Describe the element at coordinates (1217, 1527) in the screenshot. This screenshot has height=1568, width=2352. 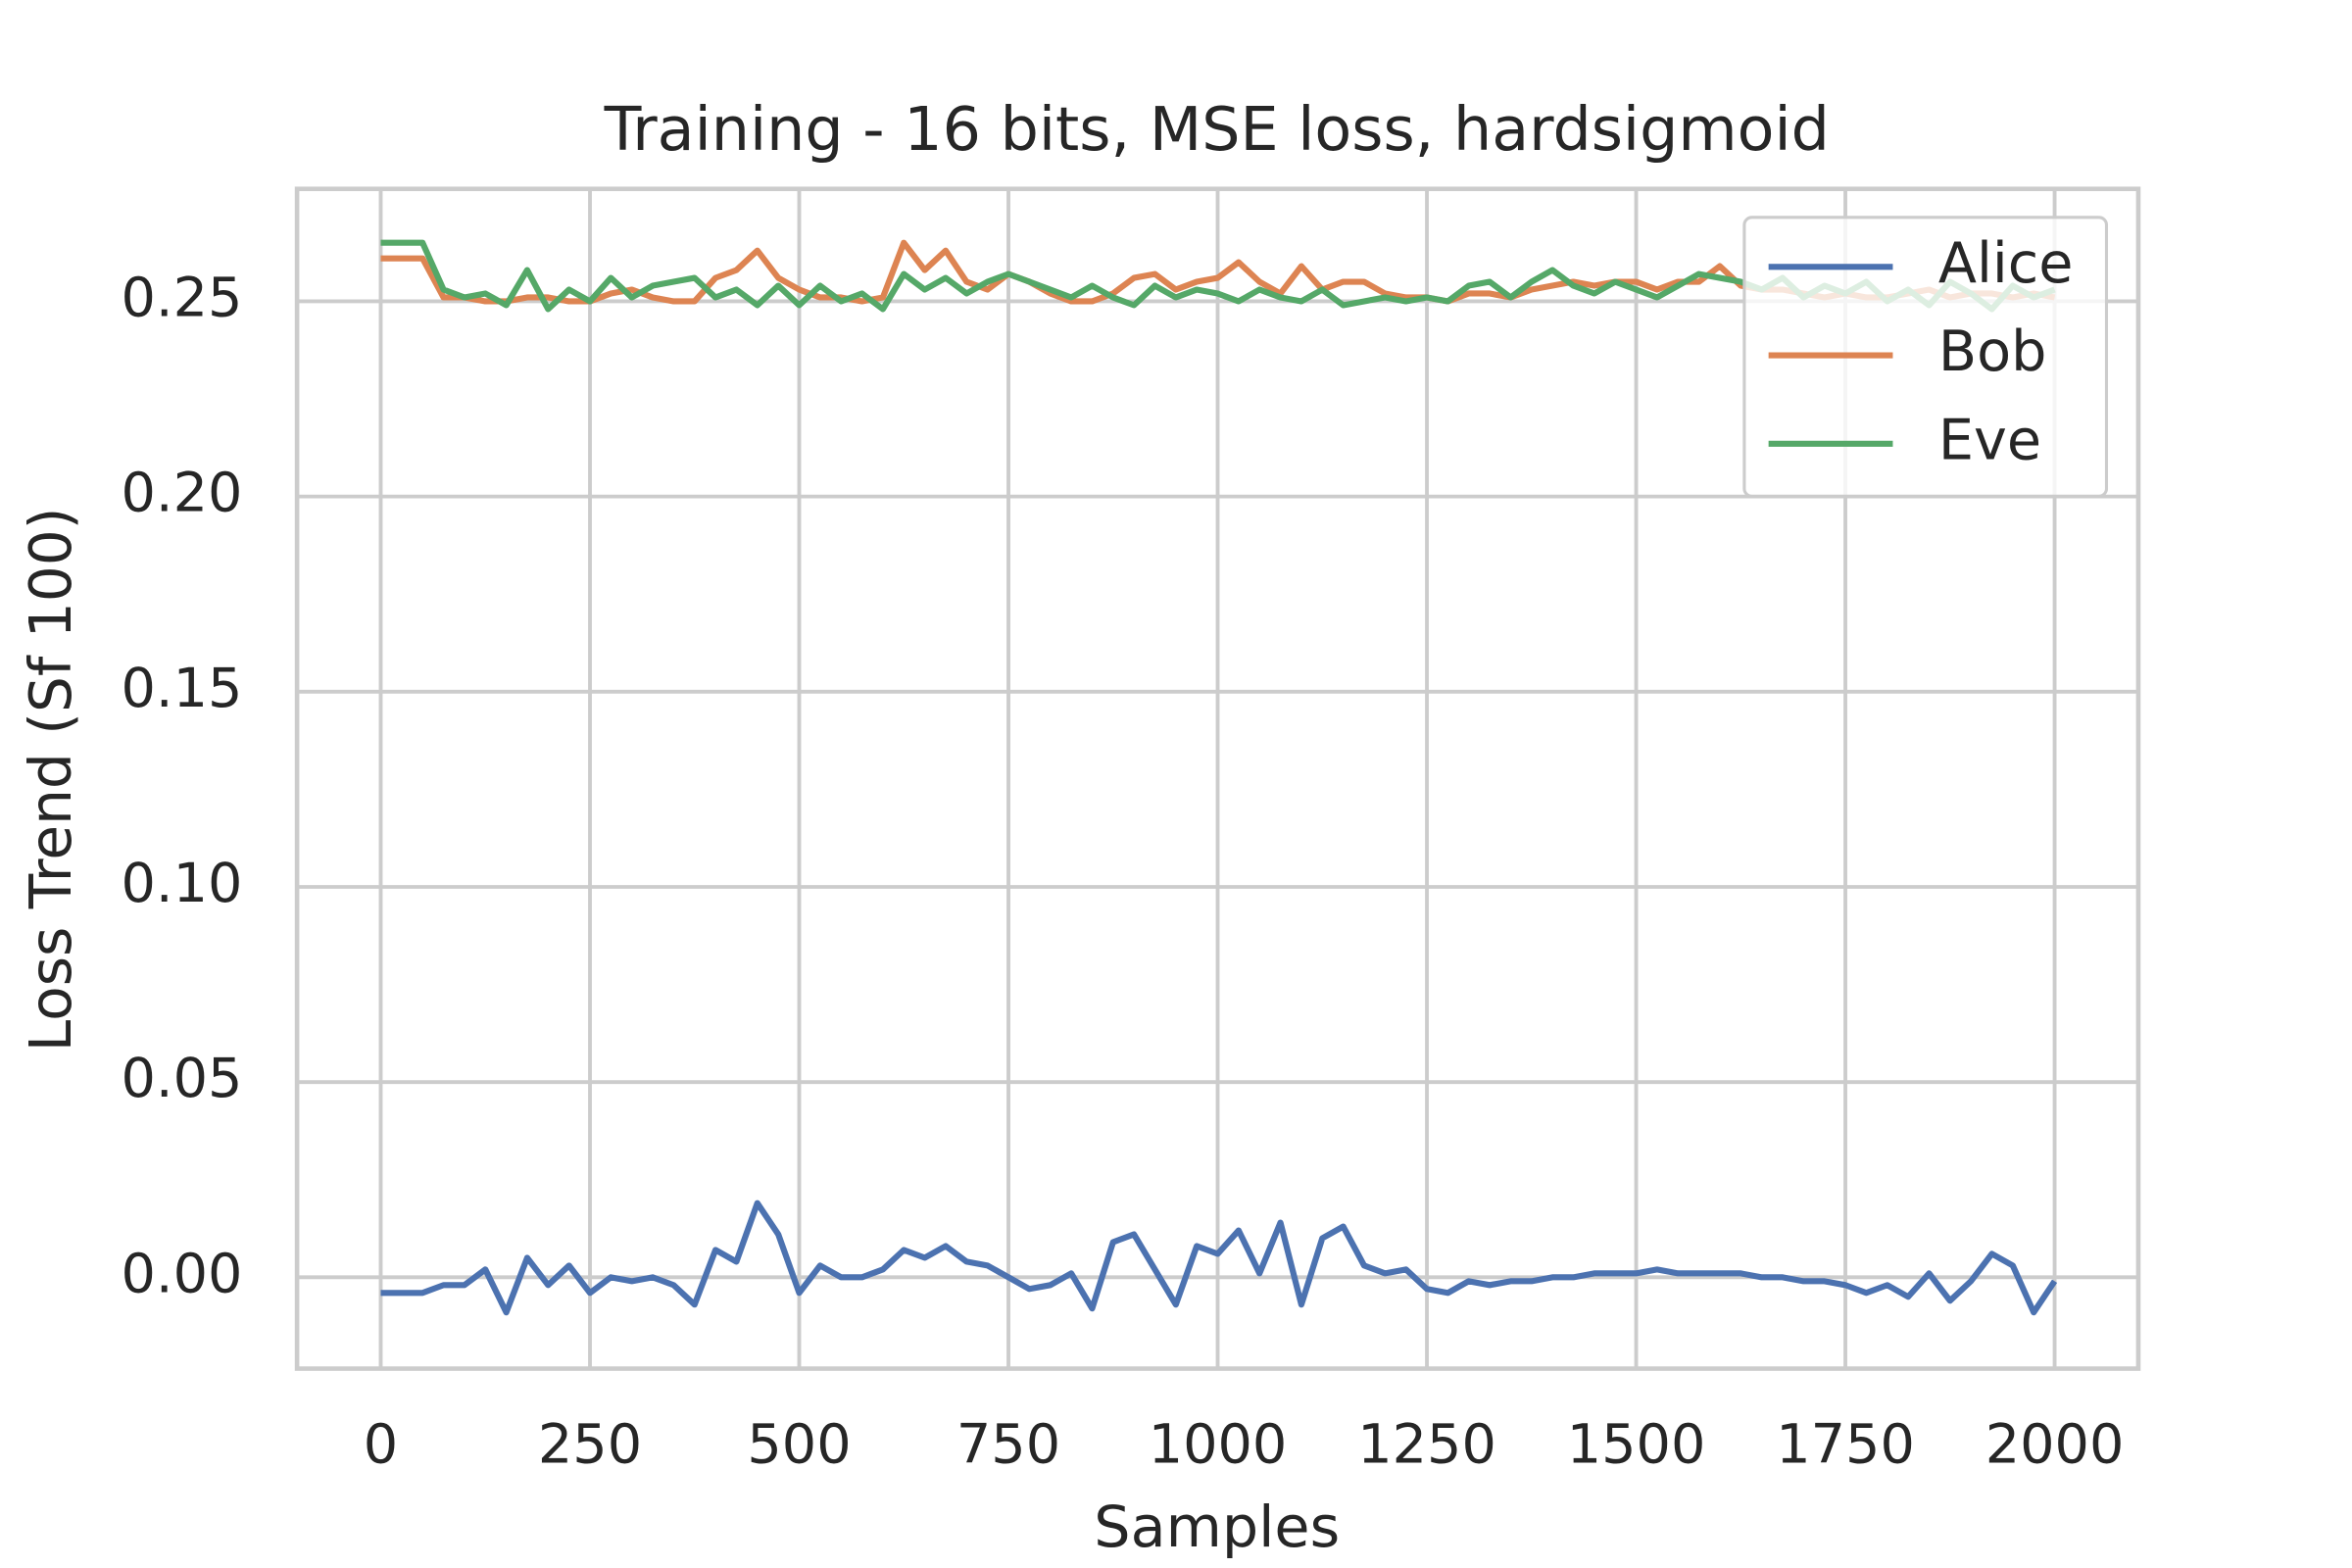
I see `x-axis-label: Samples` at that location.